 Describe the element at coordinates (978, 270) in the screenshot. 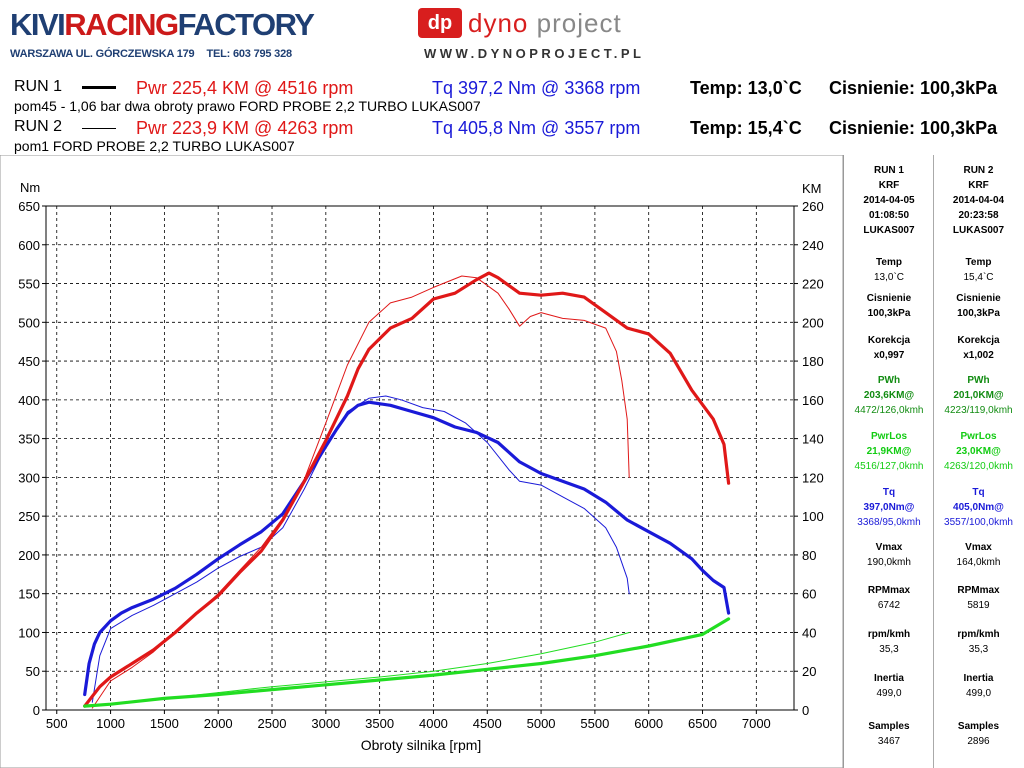

I see `detail-block: Temp 15,4`C` at that location.